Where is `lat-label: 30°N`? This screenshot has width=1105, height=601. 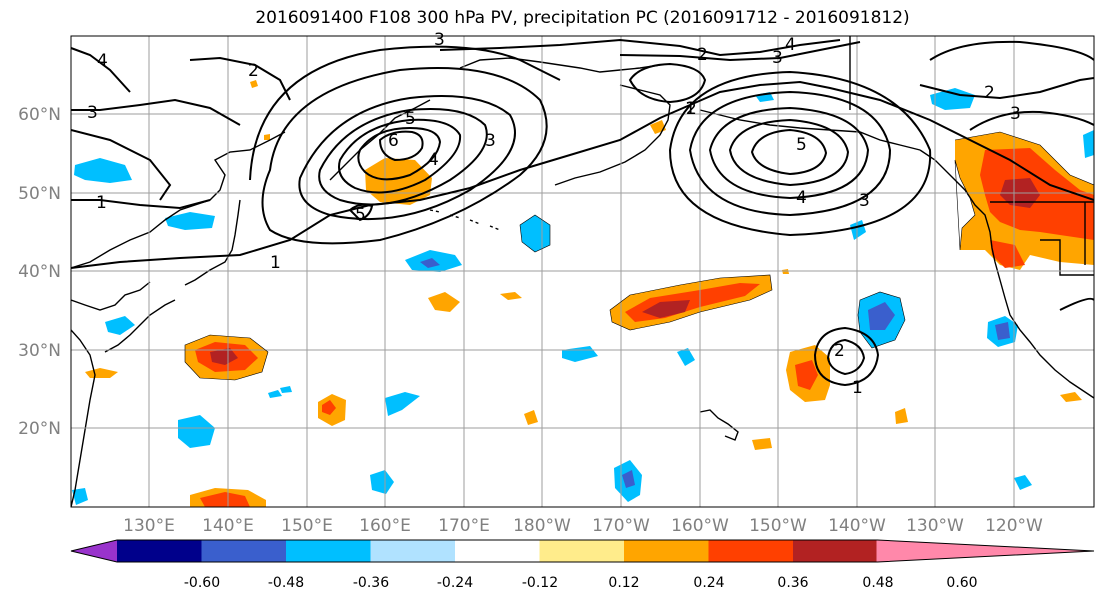 lat-label: 30°N is located at coordinates (39, 351).